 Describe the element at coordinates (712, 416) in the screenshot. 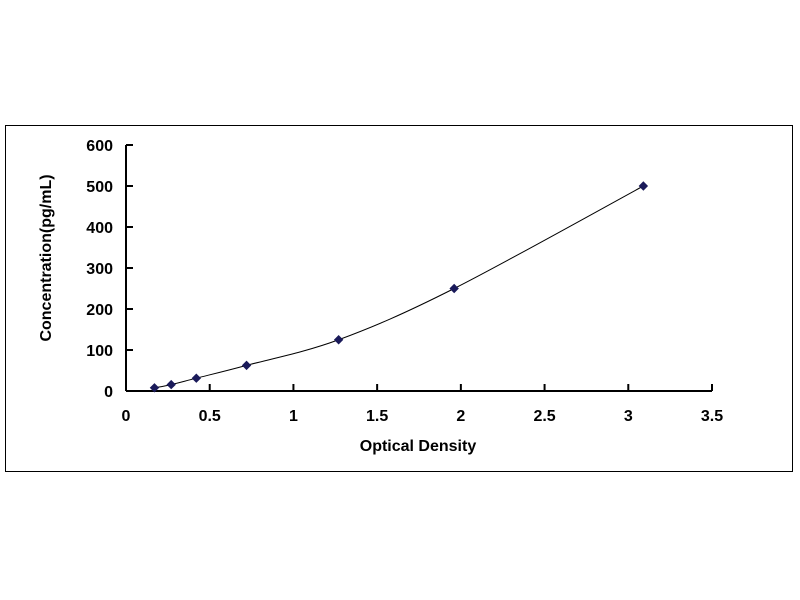

I see `x-tick-label: 3.5` at that location.